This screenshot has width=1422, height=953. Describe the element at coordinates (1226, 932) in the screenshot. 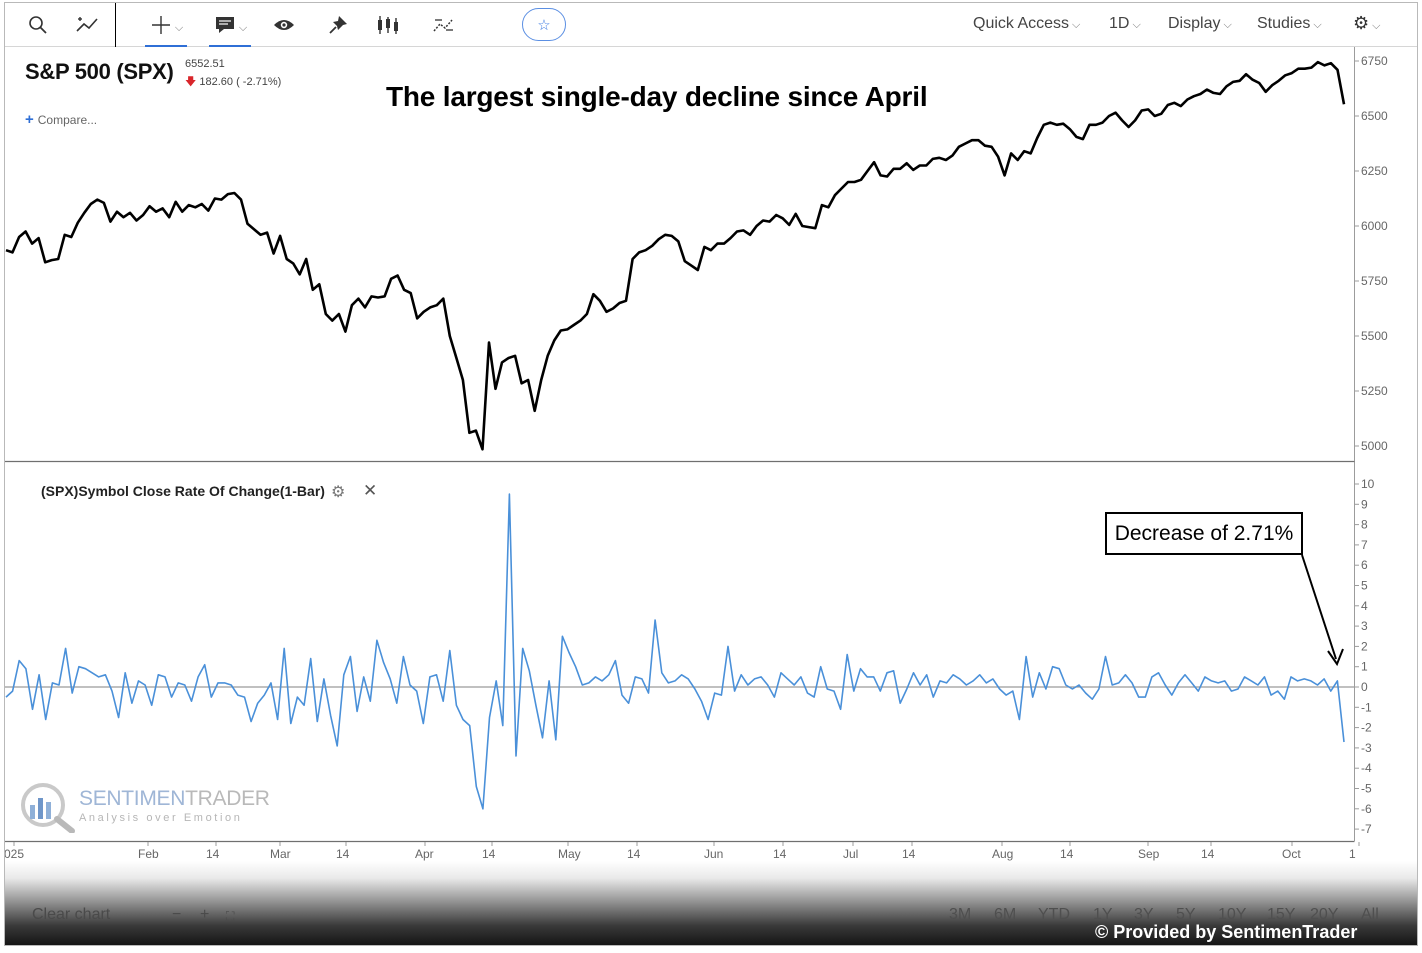

I see `credit-text: © Provided by SentimenTrader` at that location.